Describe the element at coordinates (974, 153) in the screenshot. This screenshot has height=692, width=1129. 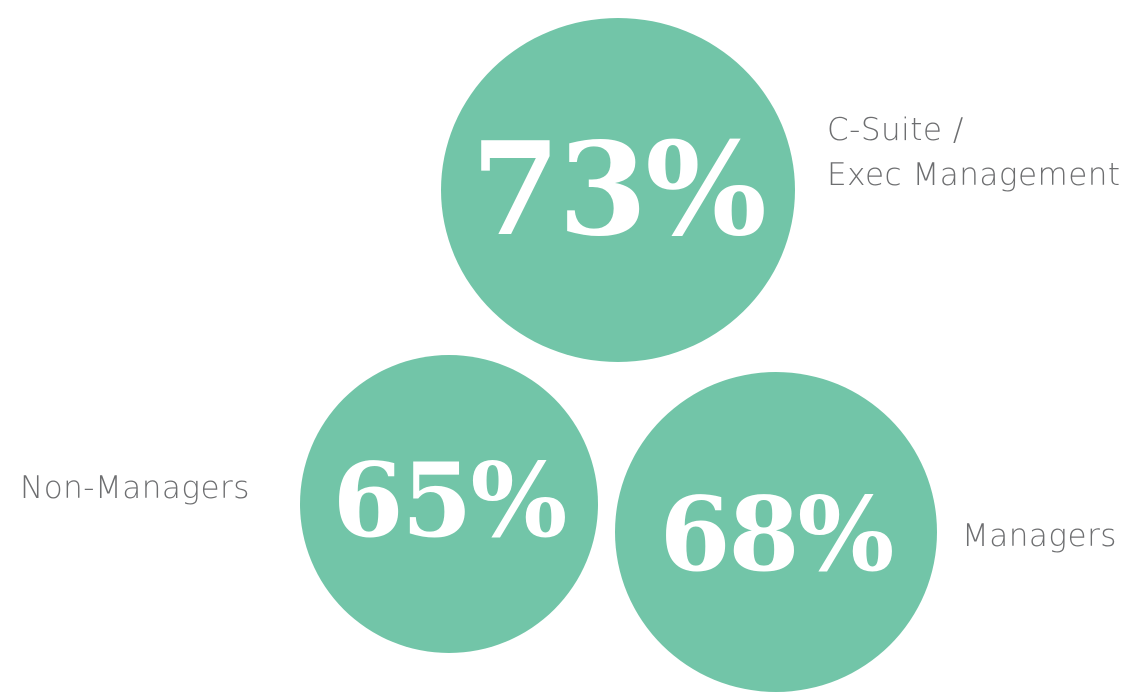
I see `category-label-c-suite: C-Suite / Exec Management` at that location.